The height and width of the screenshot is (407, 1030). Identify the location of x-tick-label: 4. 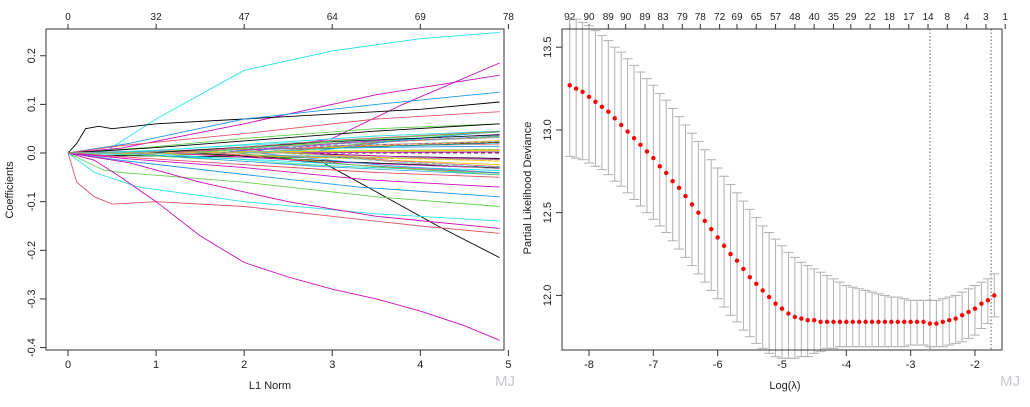
(420, 365).